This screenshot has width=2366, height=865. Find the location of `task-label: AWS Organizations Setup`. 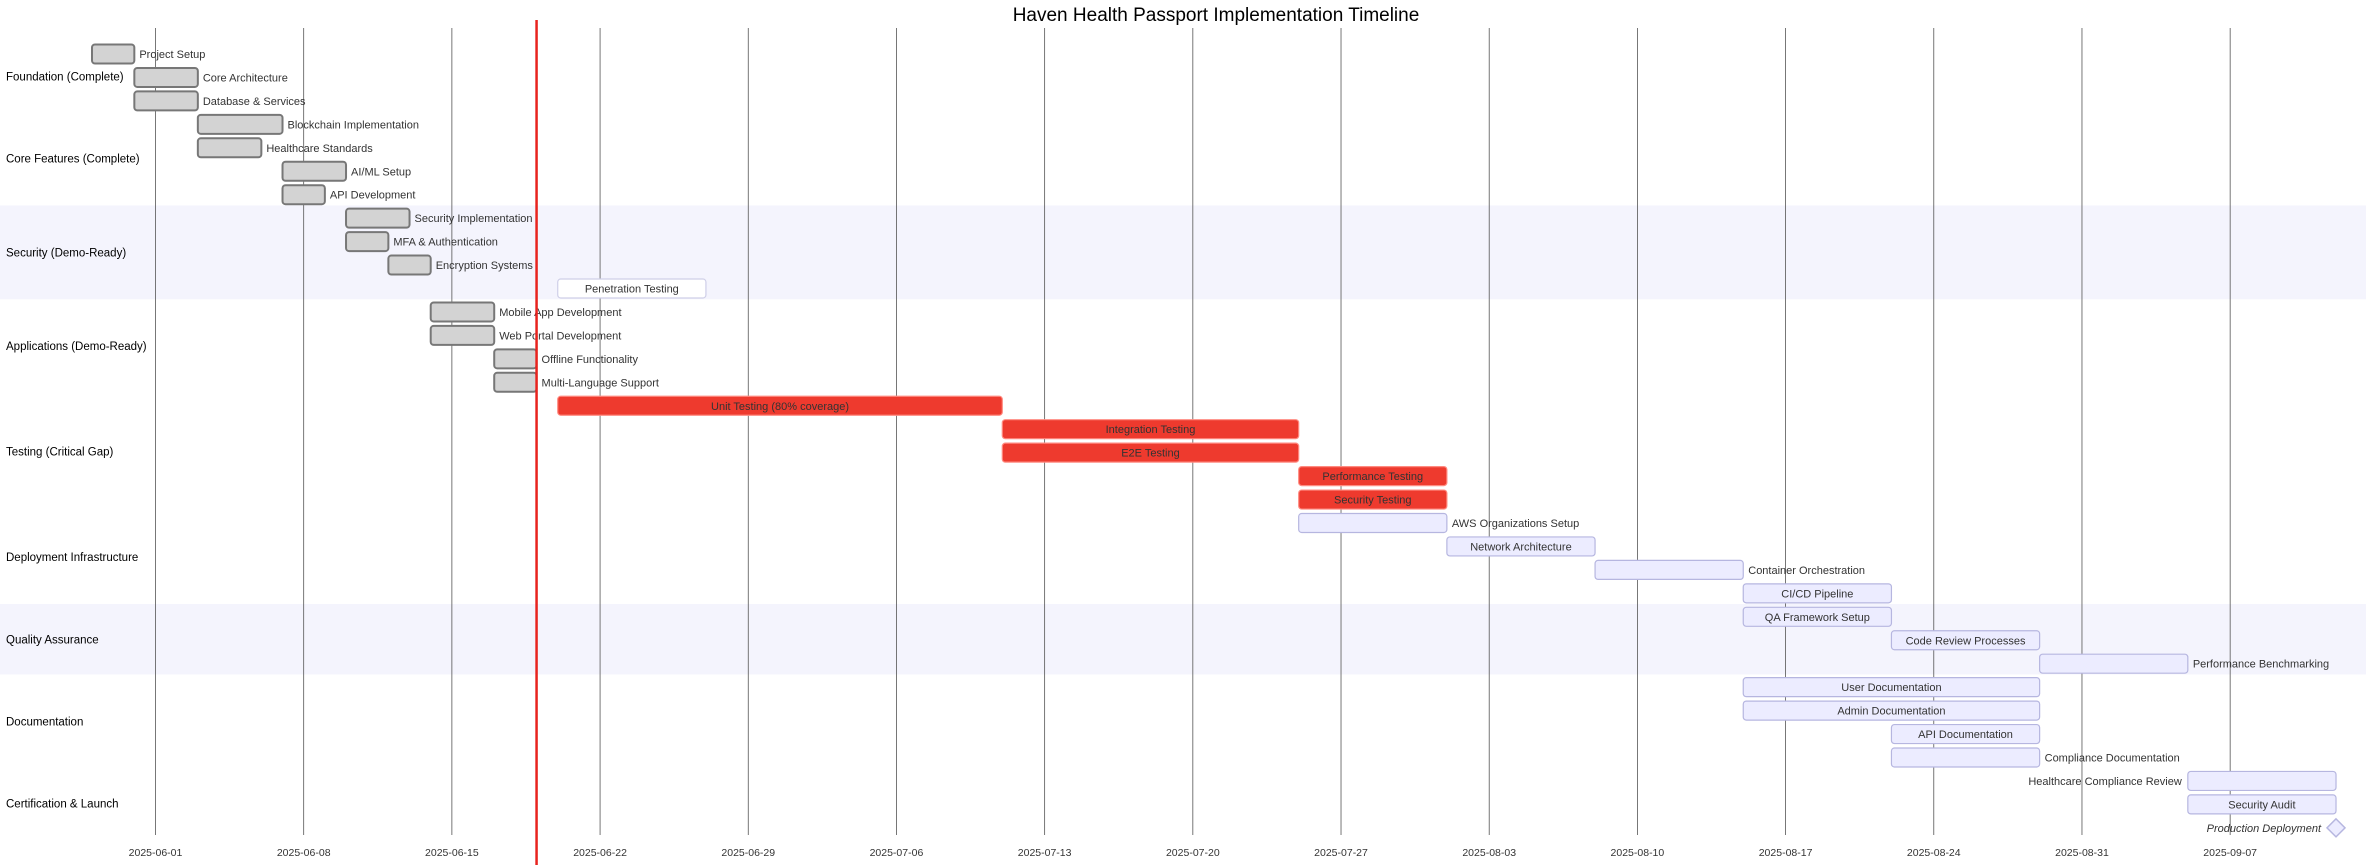

task-label: AWS Organizations Setup is located at coordinates (1515, 524).